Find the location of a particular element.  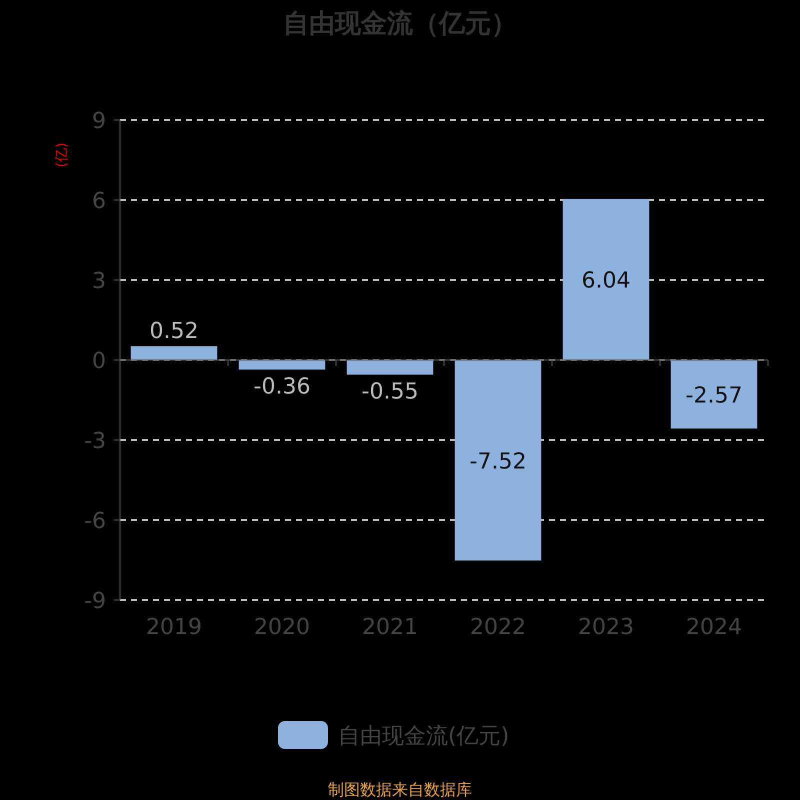

data-label: -7.52 is located at coordinates (498, 461).